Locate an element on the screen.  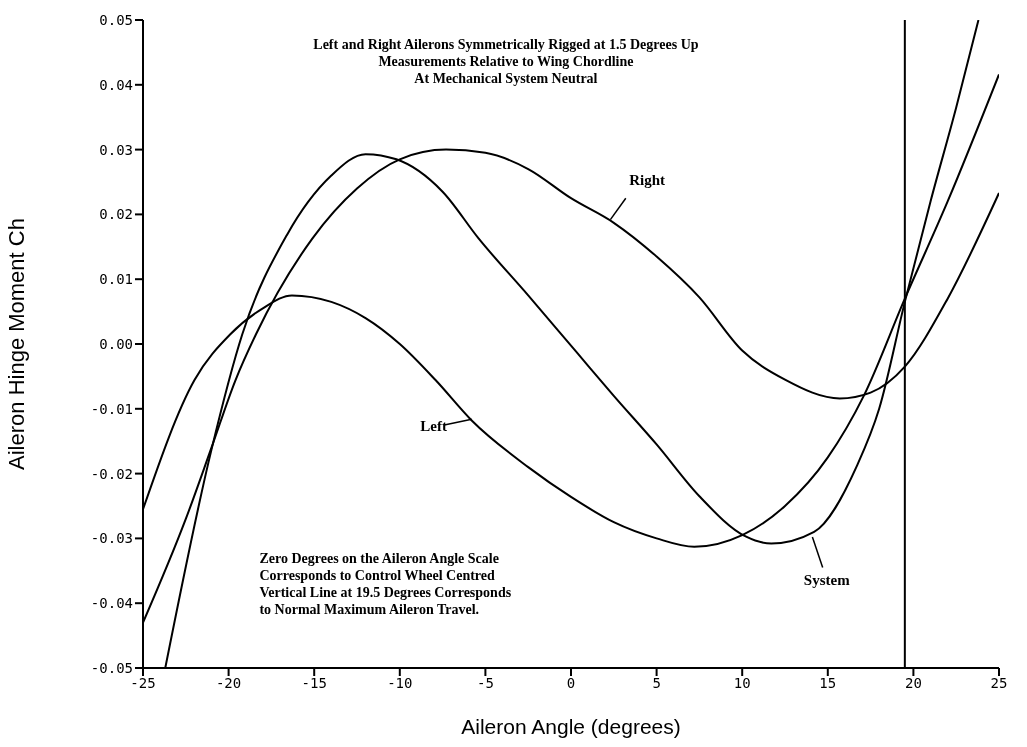
y-tick-label: 0.03 is located at coordinates (116, 149).